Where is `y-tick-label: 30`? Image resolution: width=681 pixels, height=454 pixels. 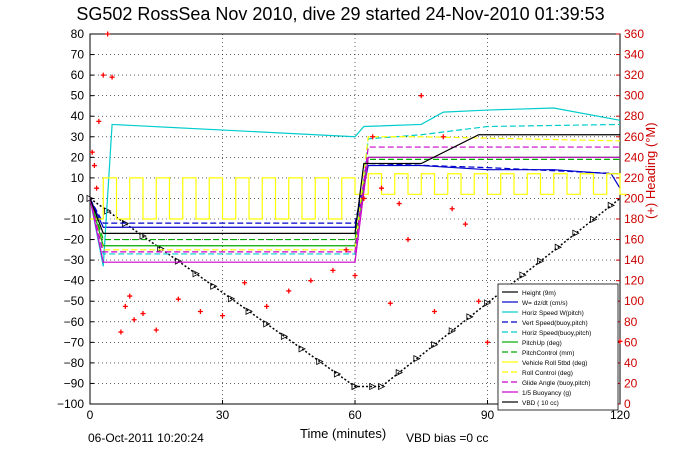
y-tick-label: 30 is located at coordinates (78, 137).